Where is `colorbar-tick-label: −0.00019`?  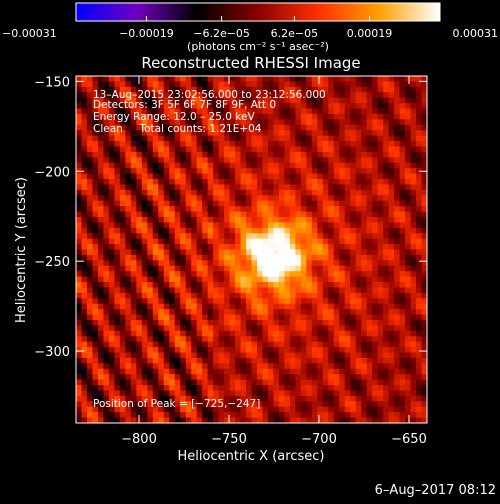 colorbar-tick-label: −0.00019 is located at coordinates (146, 33).